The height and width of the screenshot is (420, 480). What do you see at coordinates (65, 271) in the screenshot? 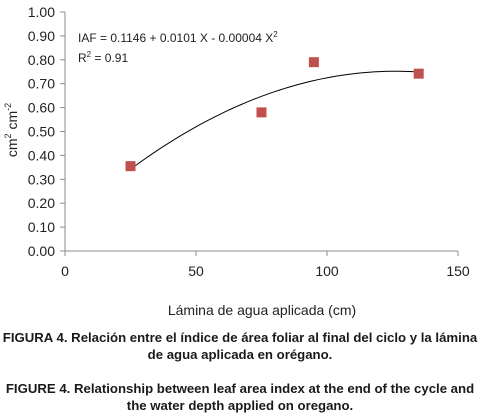
I see `x-tick-label: 0` at bounding box center [65, 271].